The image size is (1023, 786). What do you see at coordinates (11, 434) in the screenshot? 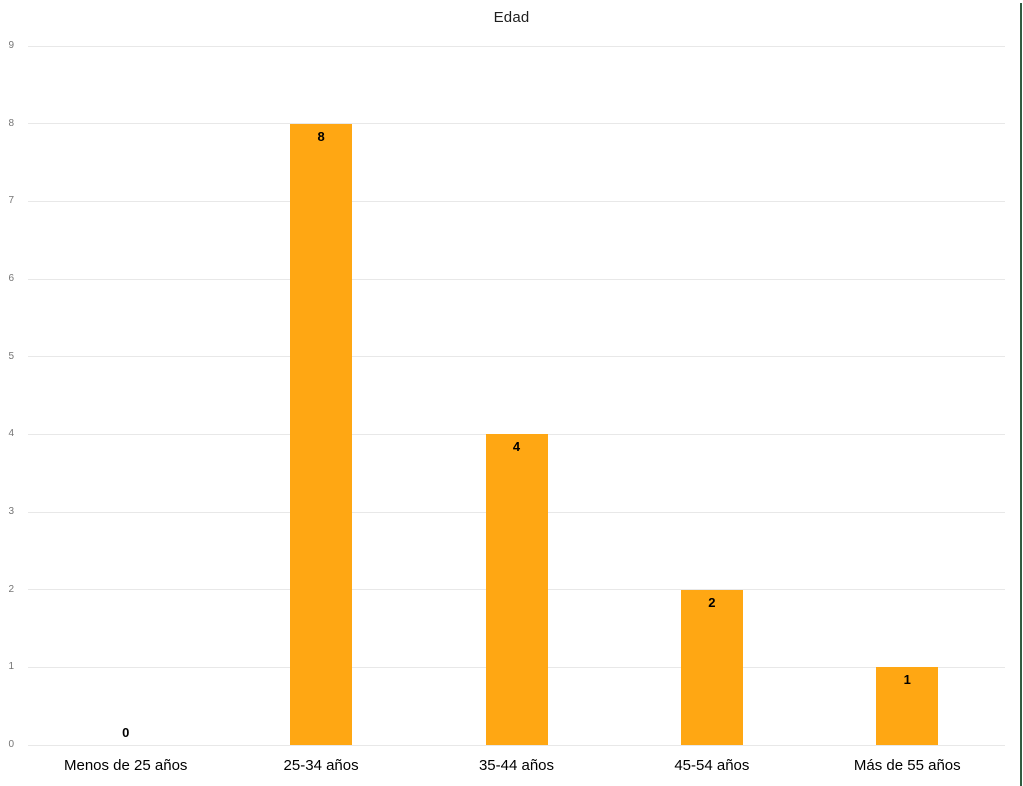
I see `y-axis-tick-label: 4` at bounding box center [11, 434].